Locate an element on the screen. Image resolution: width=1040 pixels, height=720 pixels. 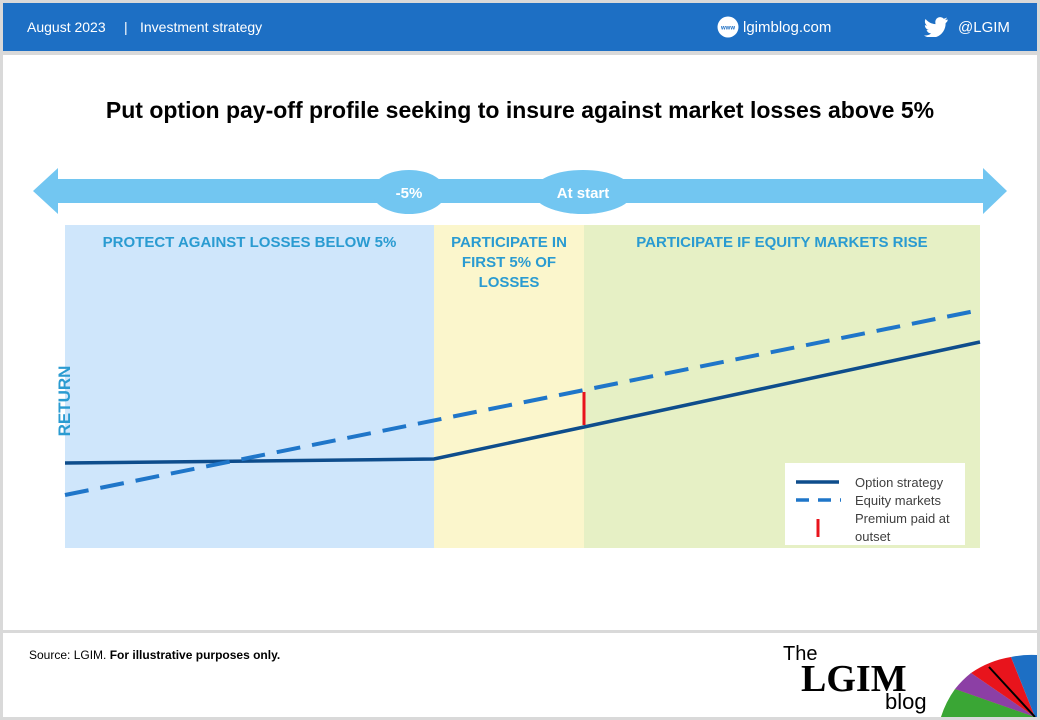
source-disclaimer: For illustrative purposes only. is located at coordinates (195, 655).